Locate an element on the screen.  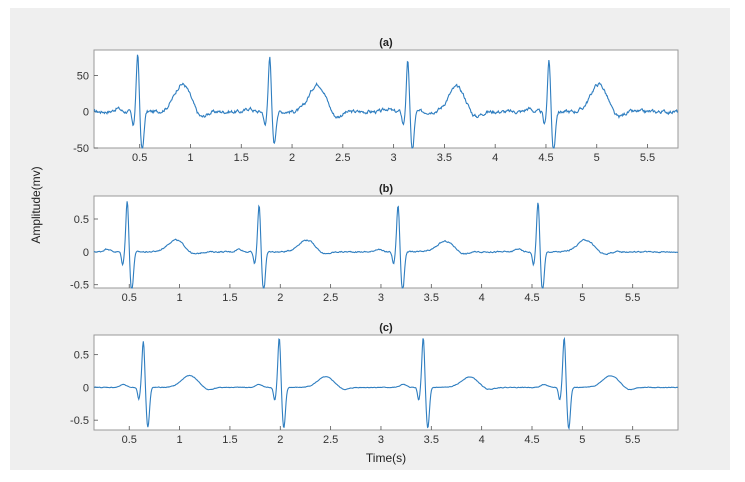
panel-b-title: (b) is located at coordinates (386, 189).